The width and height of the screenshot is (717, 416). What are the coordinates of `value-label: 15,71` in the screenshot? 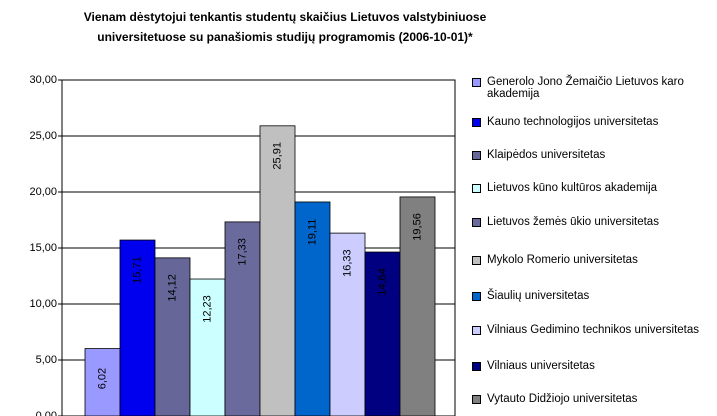 It's located at (137, 270).